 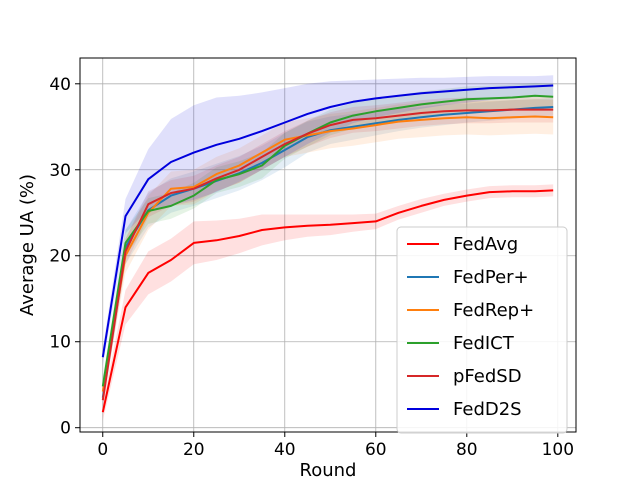 I want to click on y-tick-label: 10, so click(x=60, y=343).